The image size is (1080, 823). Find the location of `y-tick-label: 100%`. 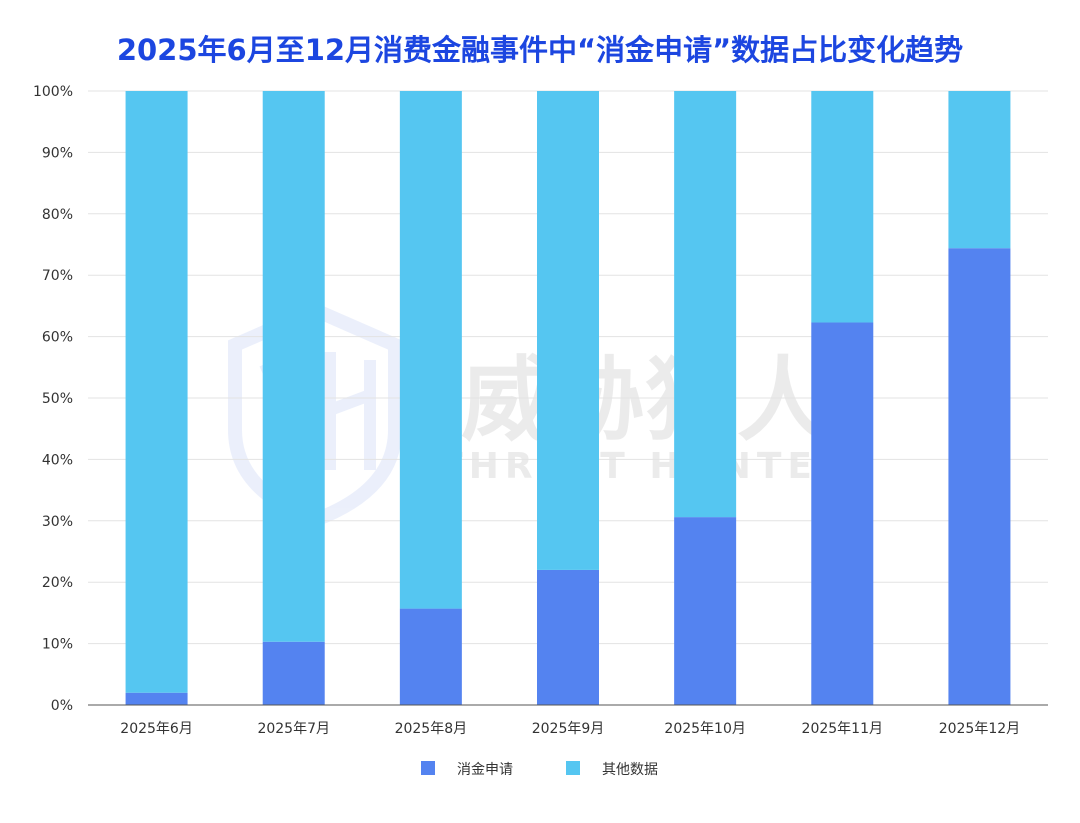

y-tick-label: 100% is located at coordinates (53, 92).